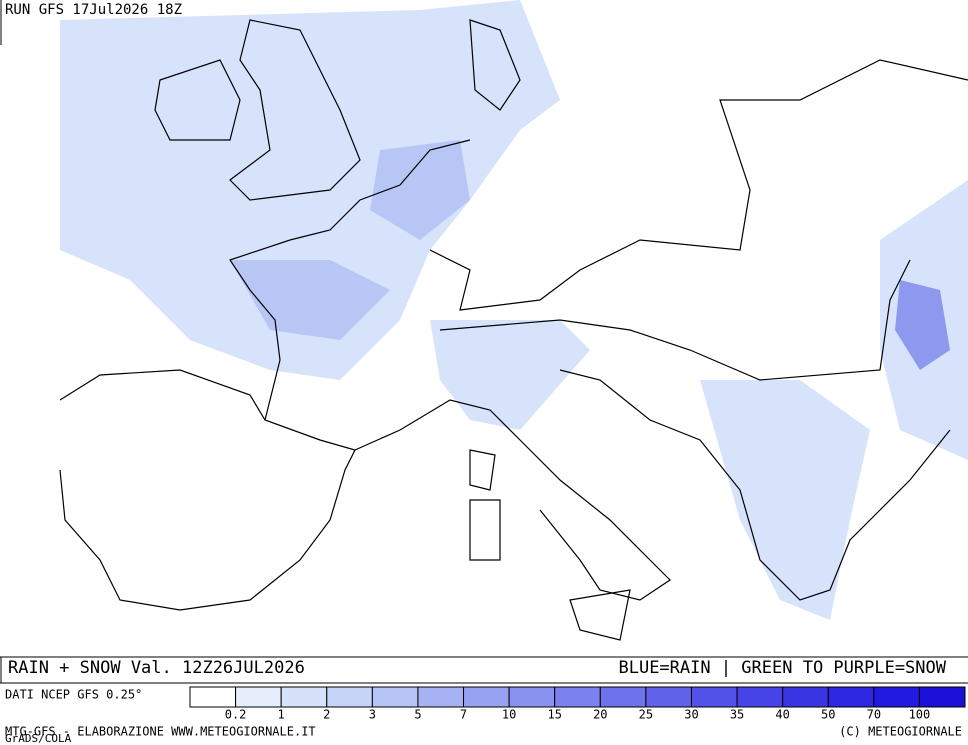 This screenshot has height=745, width=968. Describe the element at coordinates (828, 715) in the screenshot. I see `legend-label: 50` at that location.